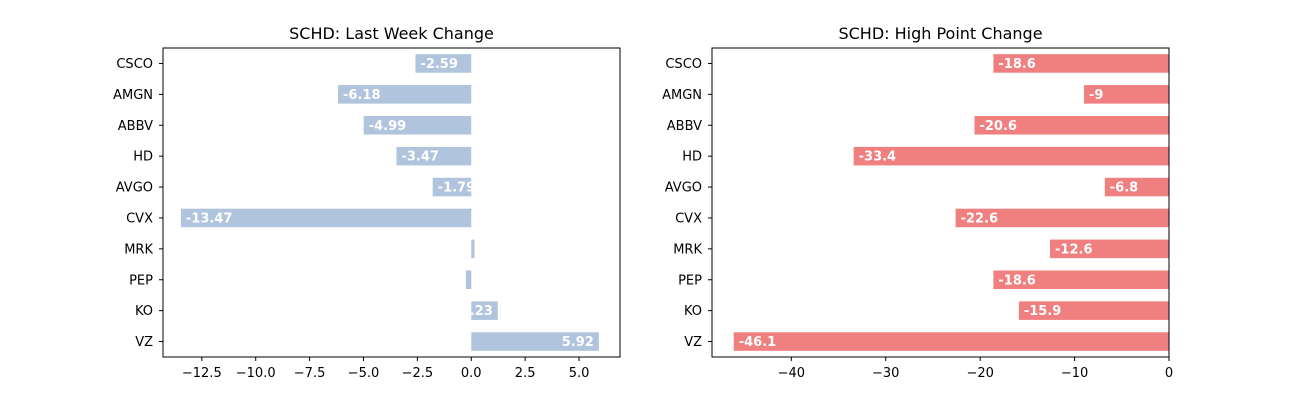  Describe the element at coordinates (391, 33) in the screenshot. I see `chart-title: SCHD: Last Week Change` at that location.